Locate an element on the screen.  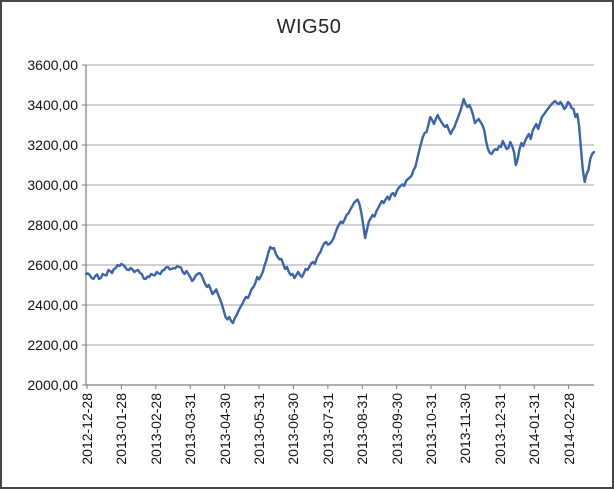
x-tick-label: 2013-12-31 is located at coordinates (499, 429).